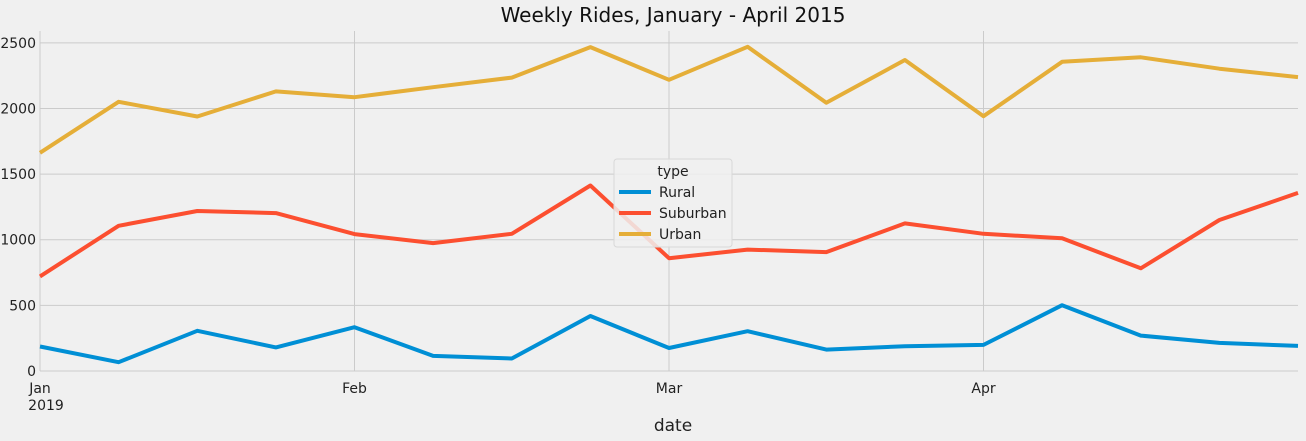 This screenshot has width=1306, height=441. I want to click on legend-title: type, so click(672, 172).